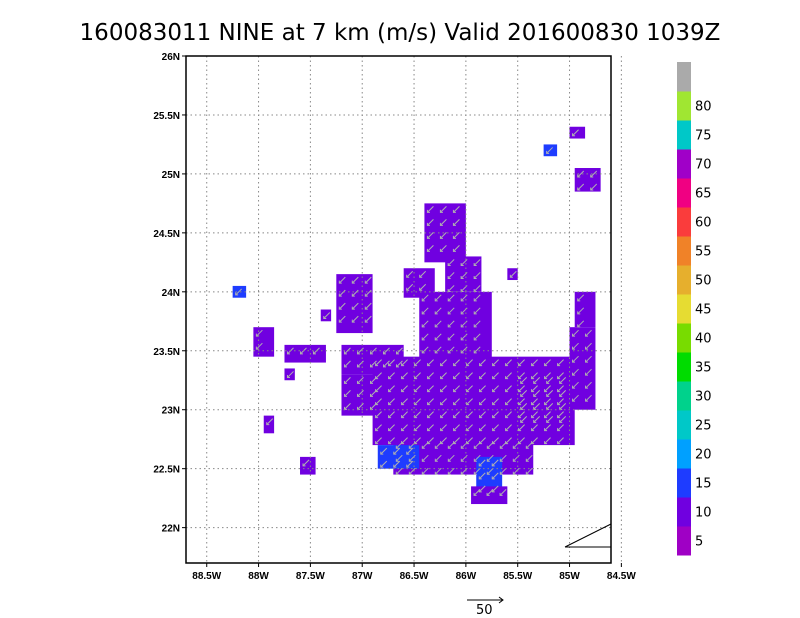 The height and width of the screenshot is (618, 800). Describe the element at coordinates (171, 57) in the screenshot. I see `y-tick-label: 26N` at that location.